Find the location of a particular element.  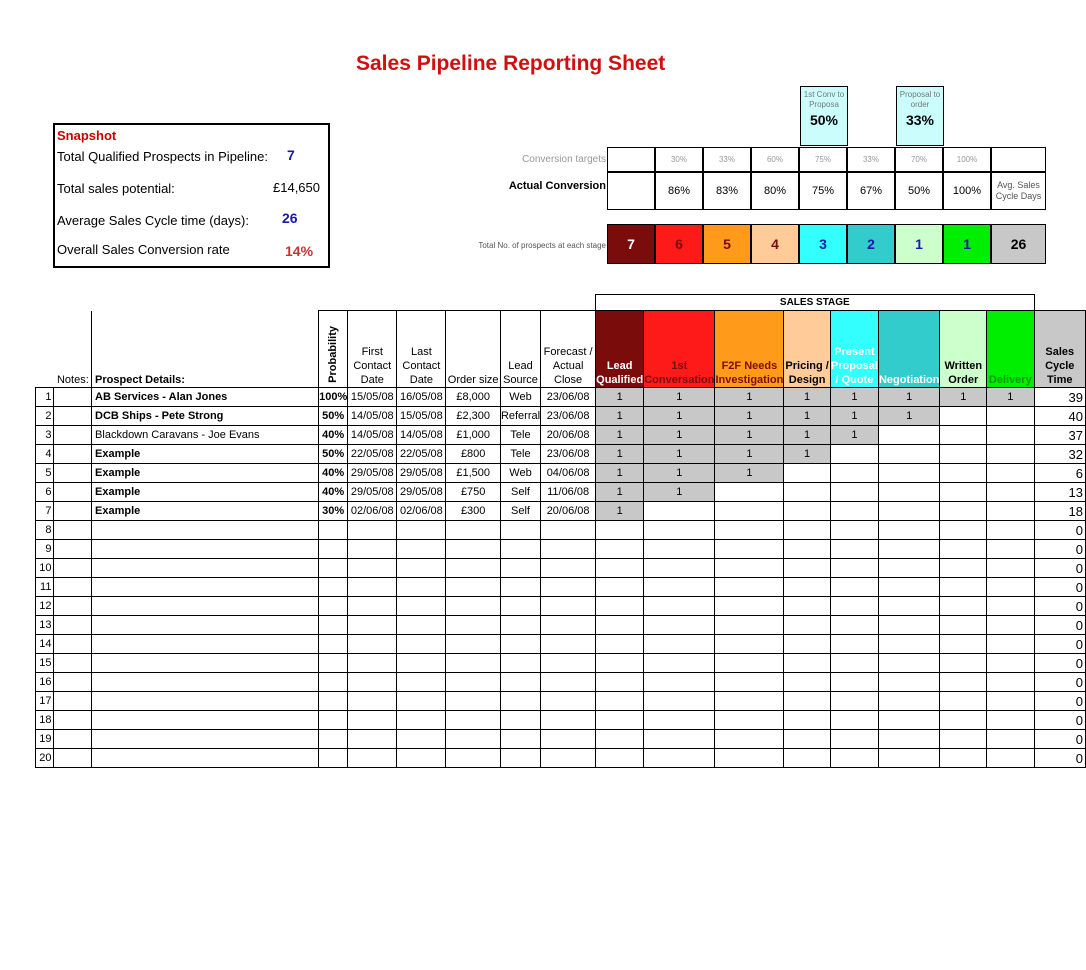

target-cell: 33% is located at coordinates (871, 159).